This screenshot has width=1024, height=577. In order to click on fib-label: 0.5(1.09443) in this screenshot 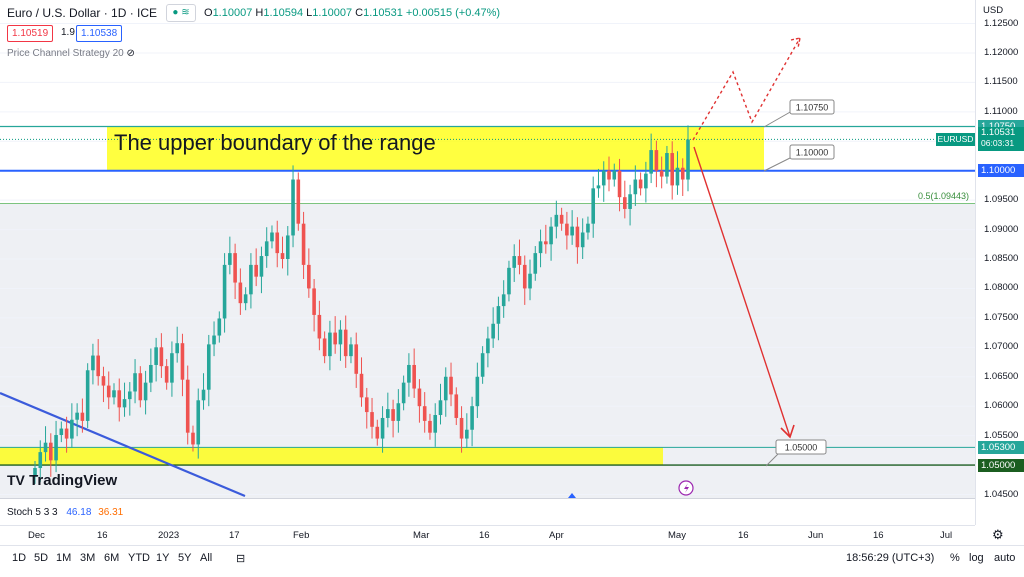, I will do `click(943, 196)`.